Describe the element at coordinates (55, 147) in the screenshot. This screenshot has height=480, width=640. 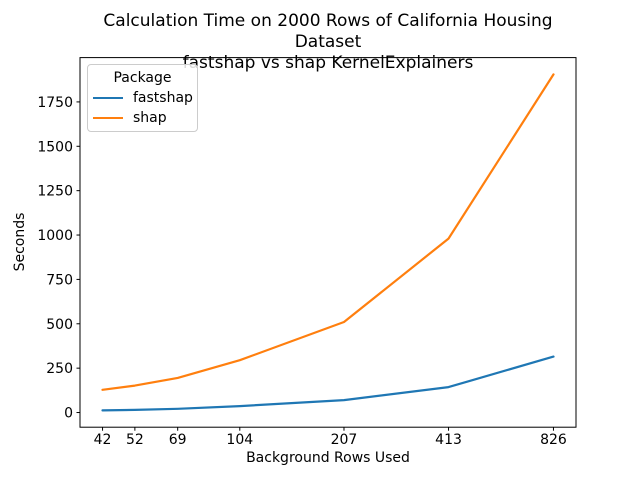
I see `y-tick-label: 1500` at that location.